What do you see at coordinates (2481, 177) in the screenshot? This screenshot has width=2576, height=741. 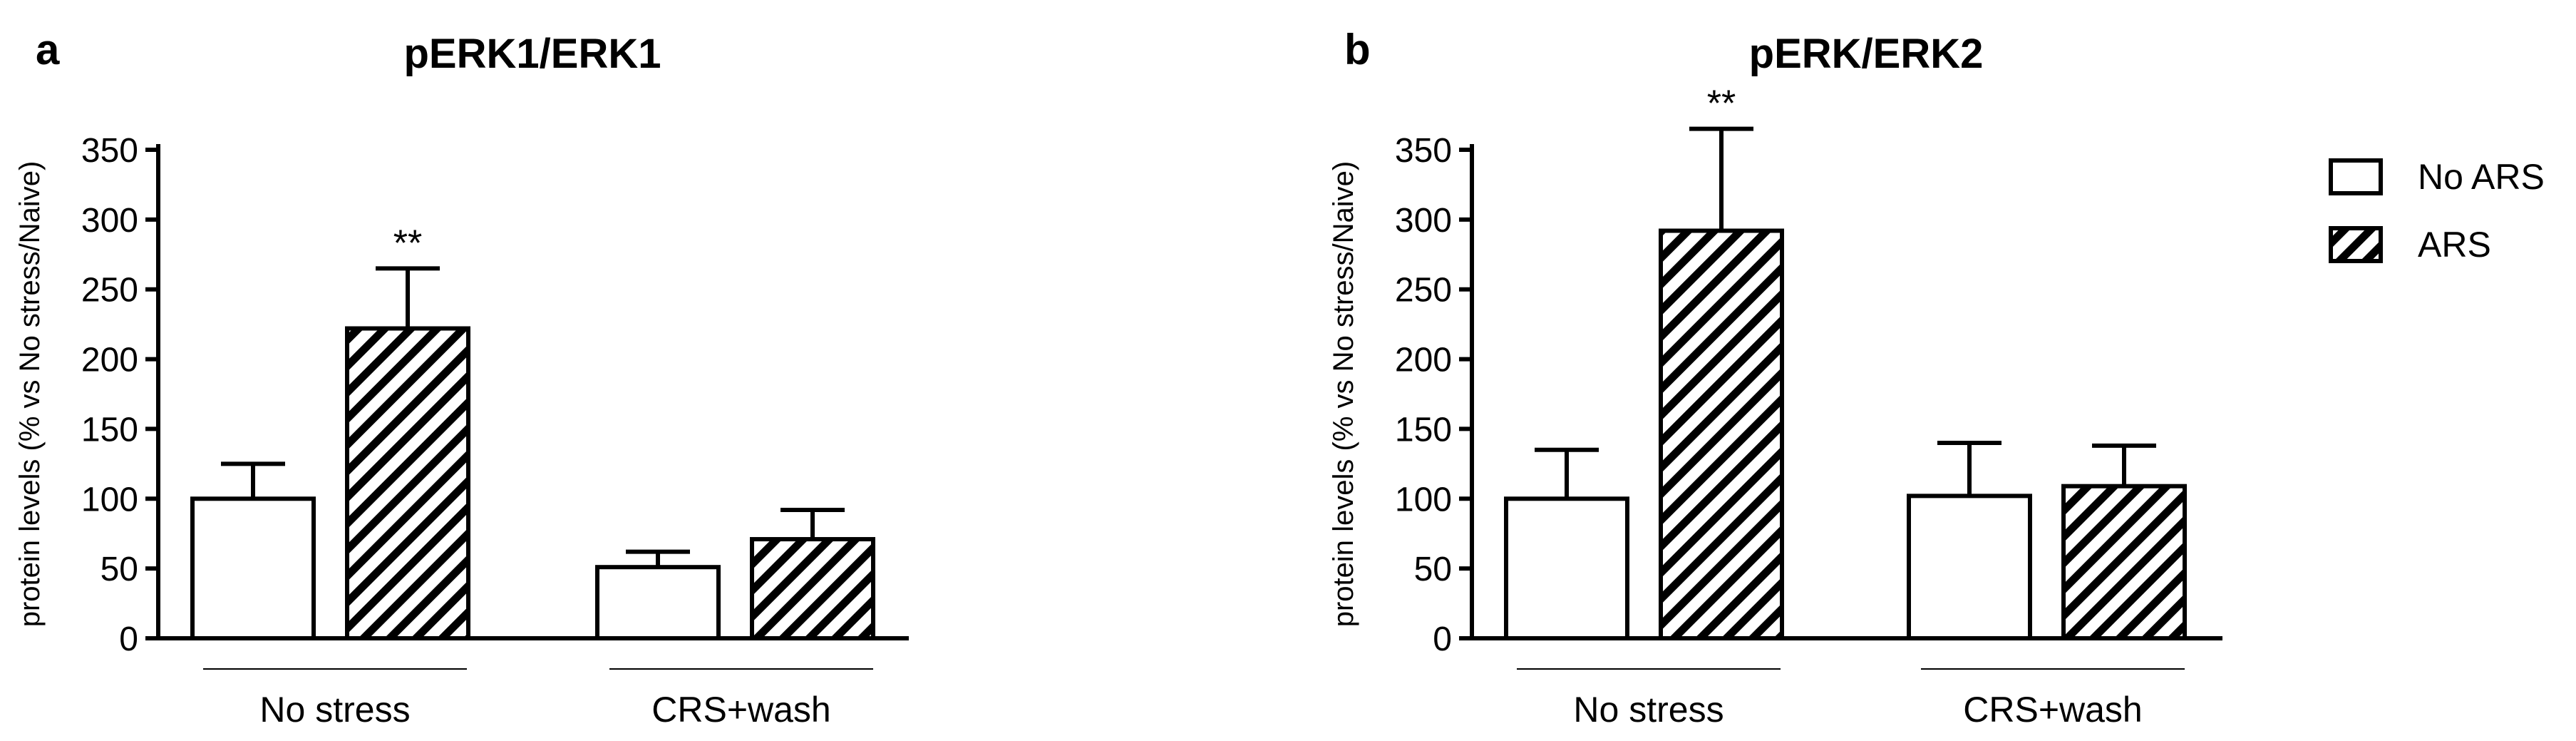 I see `legend-label-no-ars: No ARS` at bounding box center [2481, 177].